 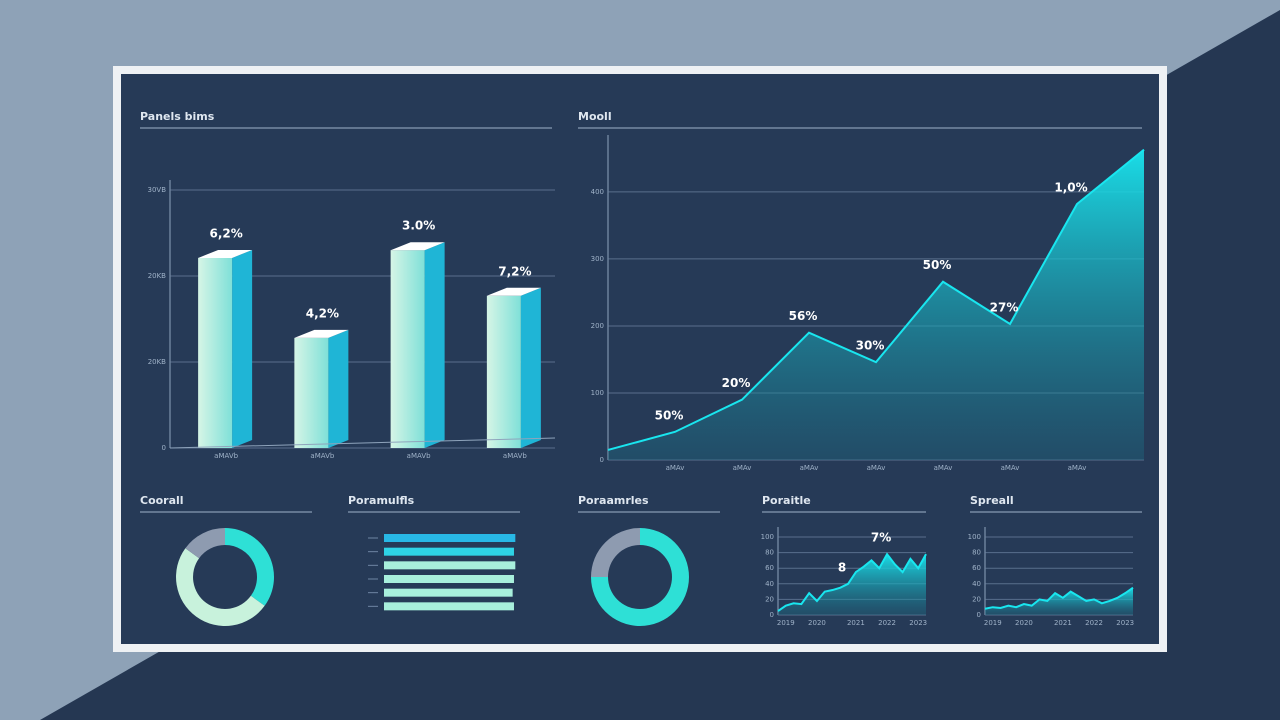 What do you see at coordinates (177, 116) in the screenshot?
I see `panel-title: Panels bims` at bounding box center [177, 116].